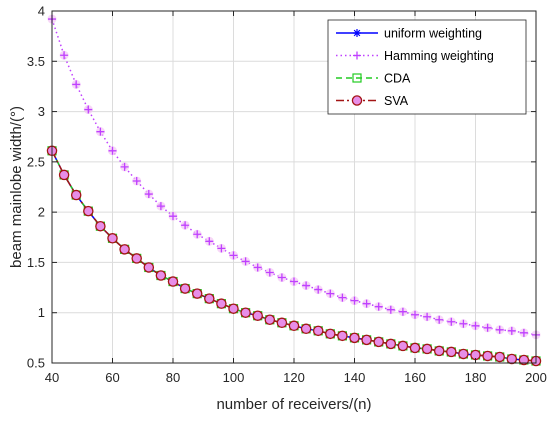 This screenshot has width=550, height=440. What do you see at coordinates (41, 312) in the screenshot?
I see `y-tick-label: 1` at bounding box center [41, 312].